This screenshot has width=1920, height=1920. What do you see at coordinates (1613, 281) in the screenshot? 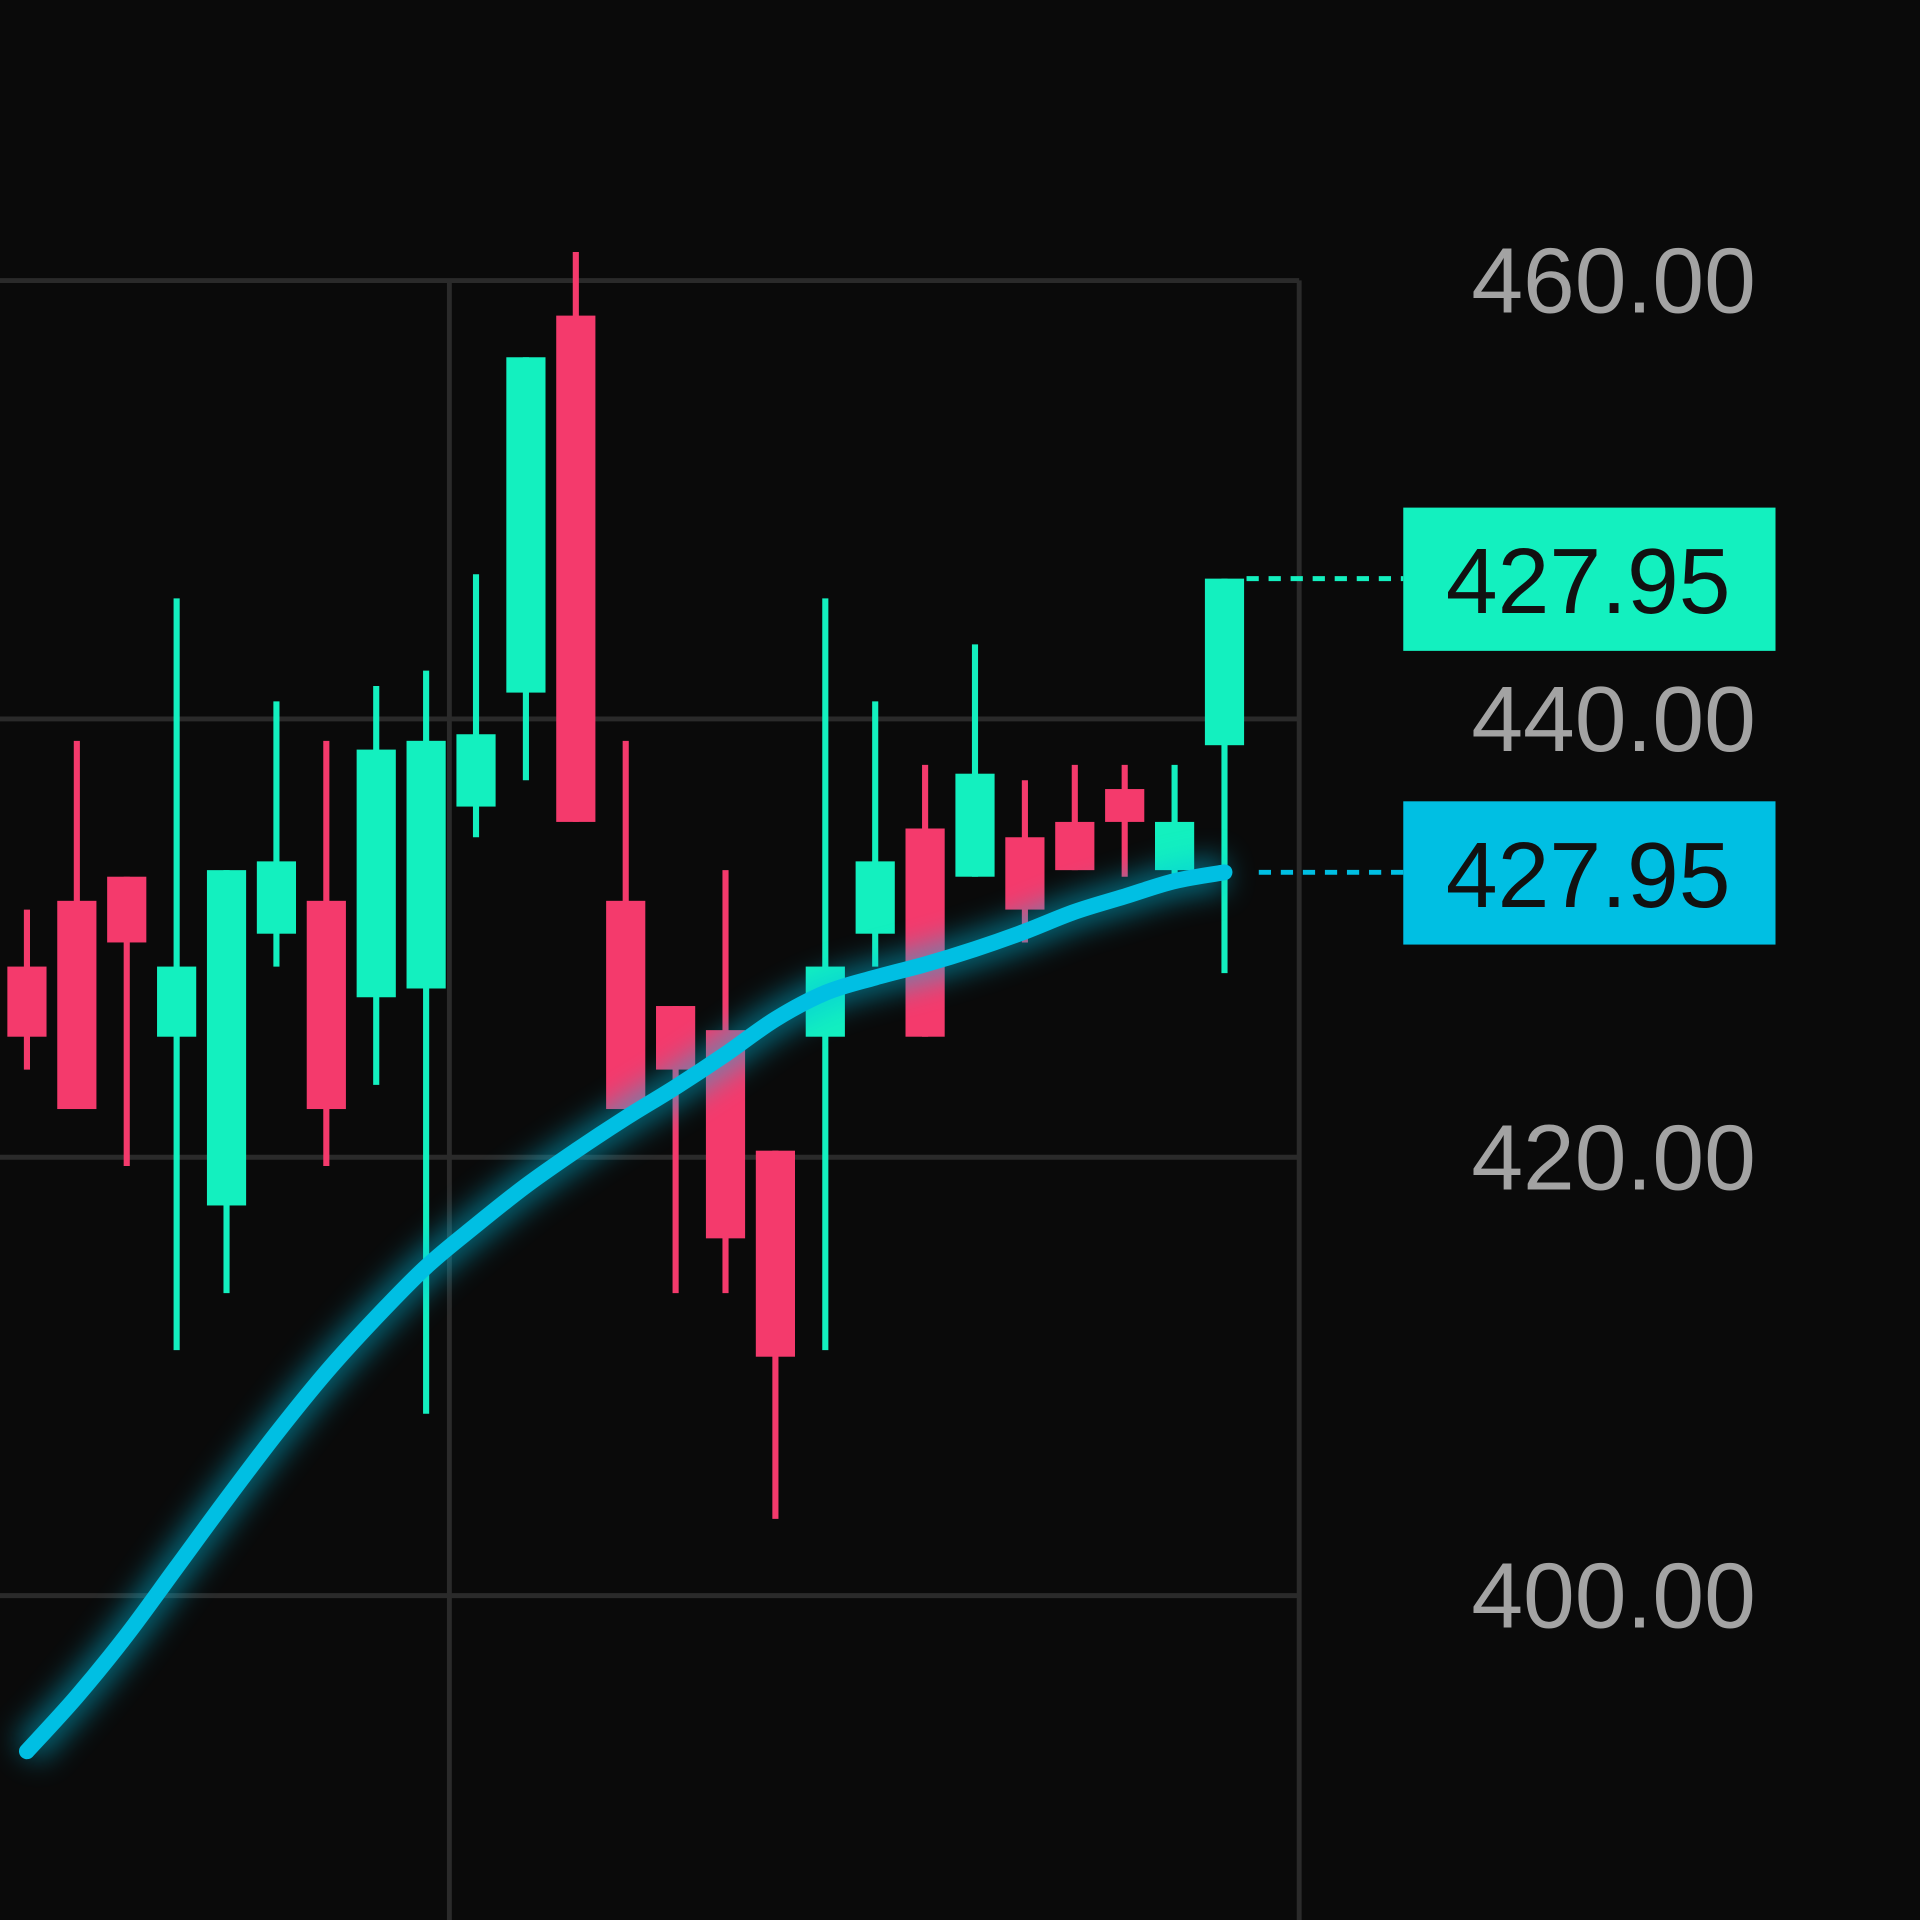
I see `y-tick-label: 460.00` at bounding box center [1613, 281].